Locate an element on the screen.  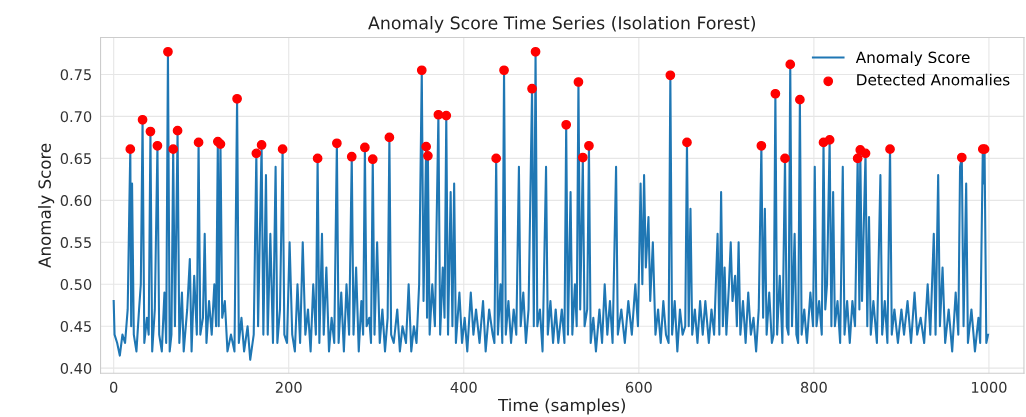
x-axis-title: Time (samples) is located at coordinates (561, 406).